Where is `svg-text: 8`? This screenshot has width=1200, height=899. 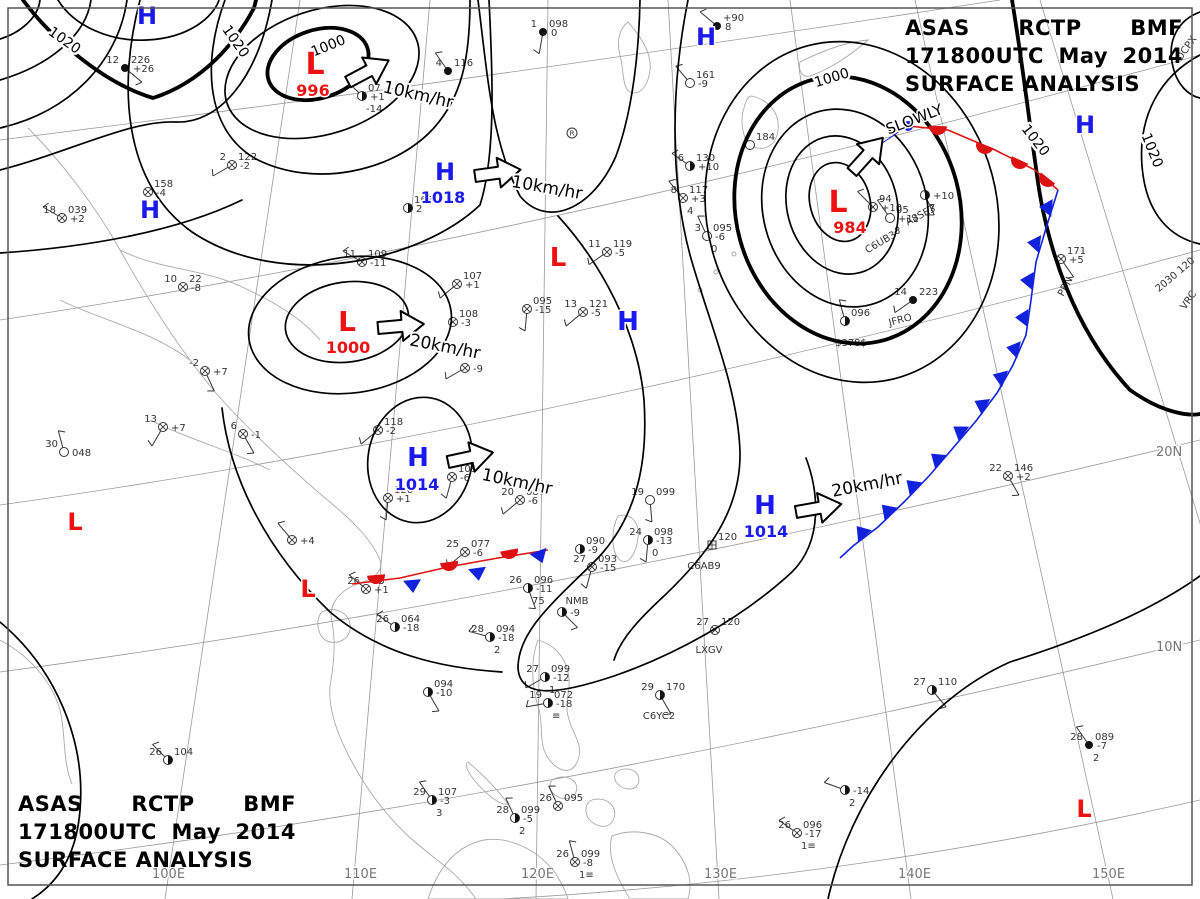 svg-text: 8 is located at coordinates (897, 231).